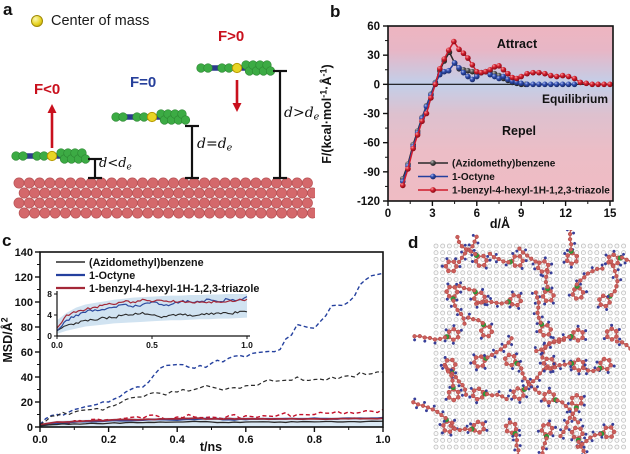  What do you see at coordinates (368, 202) in the screenshot?
I see `y-tick-label: -120` at bounding box center [368, 202].